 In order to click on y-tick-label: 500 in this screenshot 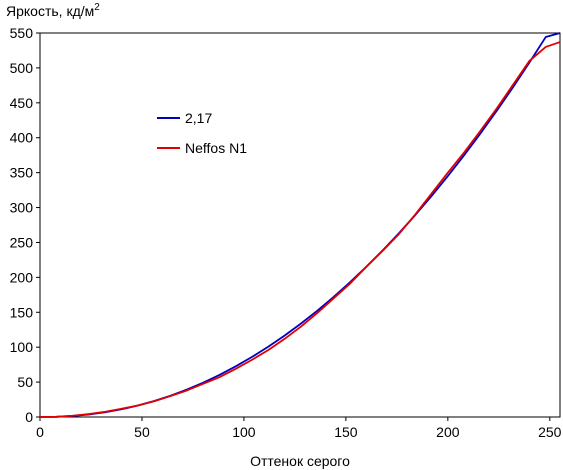, I will do `click(22, 68)`.